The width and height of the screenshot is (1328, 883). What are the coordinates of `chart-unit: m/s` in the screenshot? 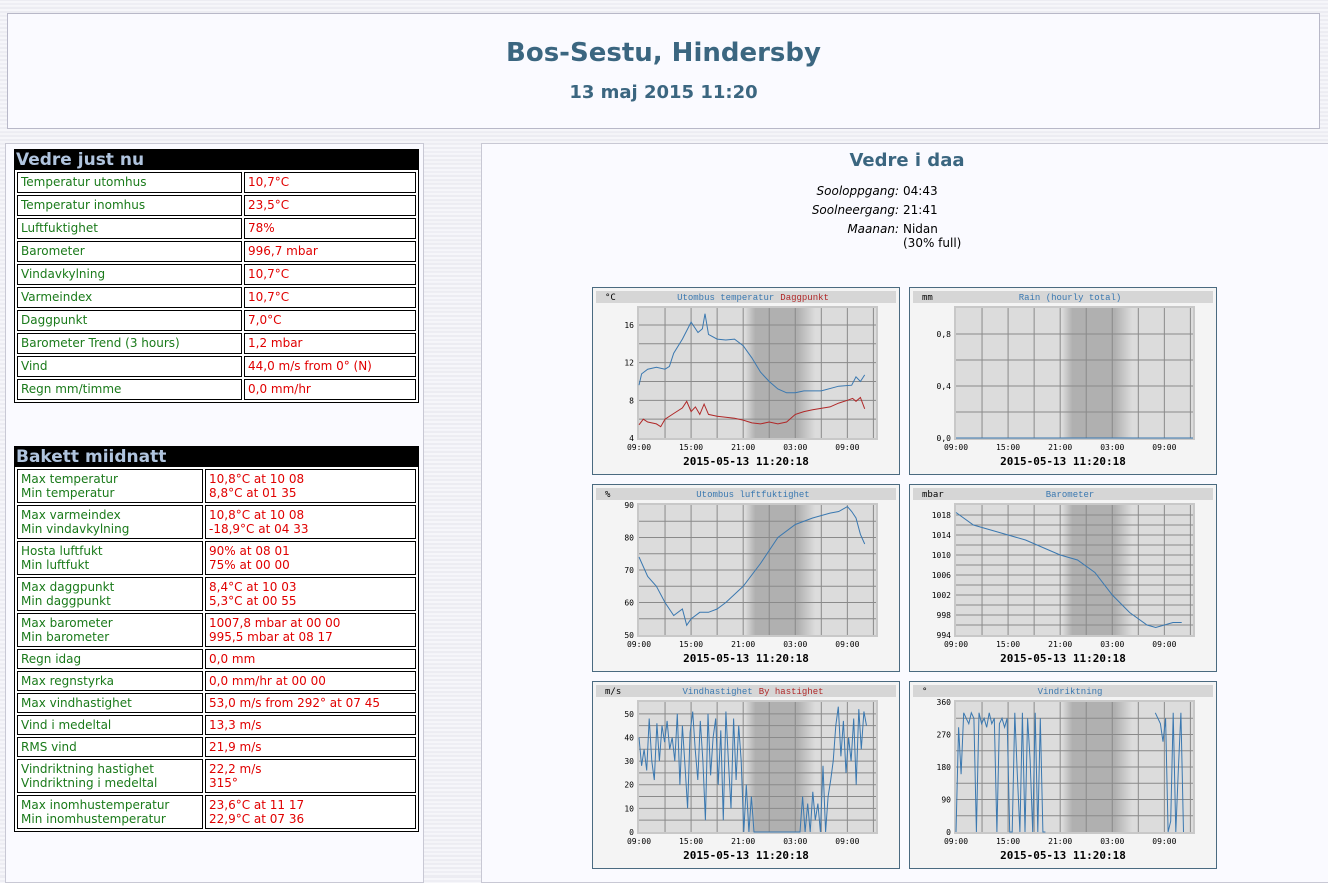 It's located at (613, 692).